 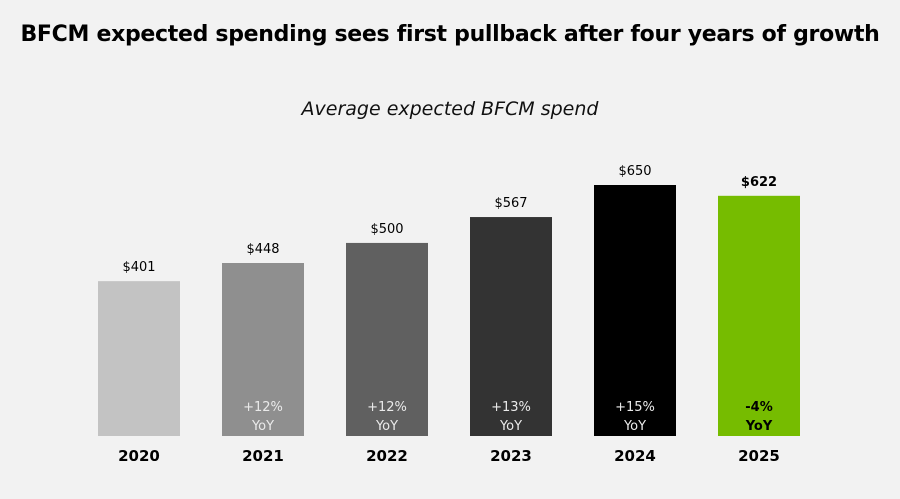 I want to click on bar-2020, so click(x=139, y=358).